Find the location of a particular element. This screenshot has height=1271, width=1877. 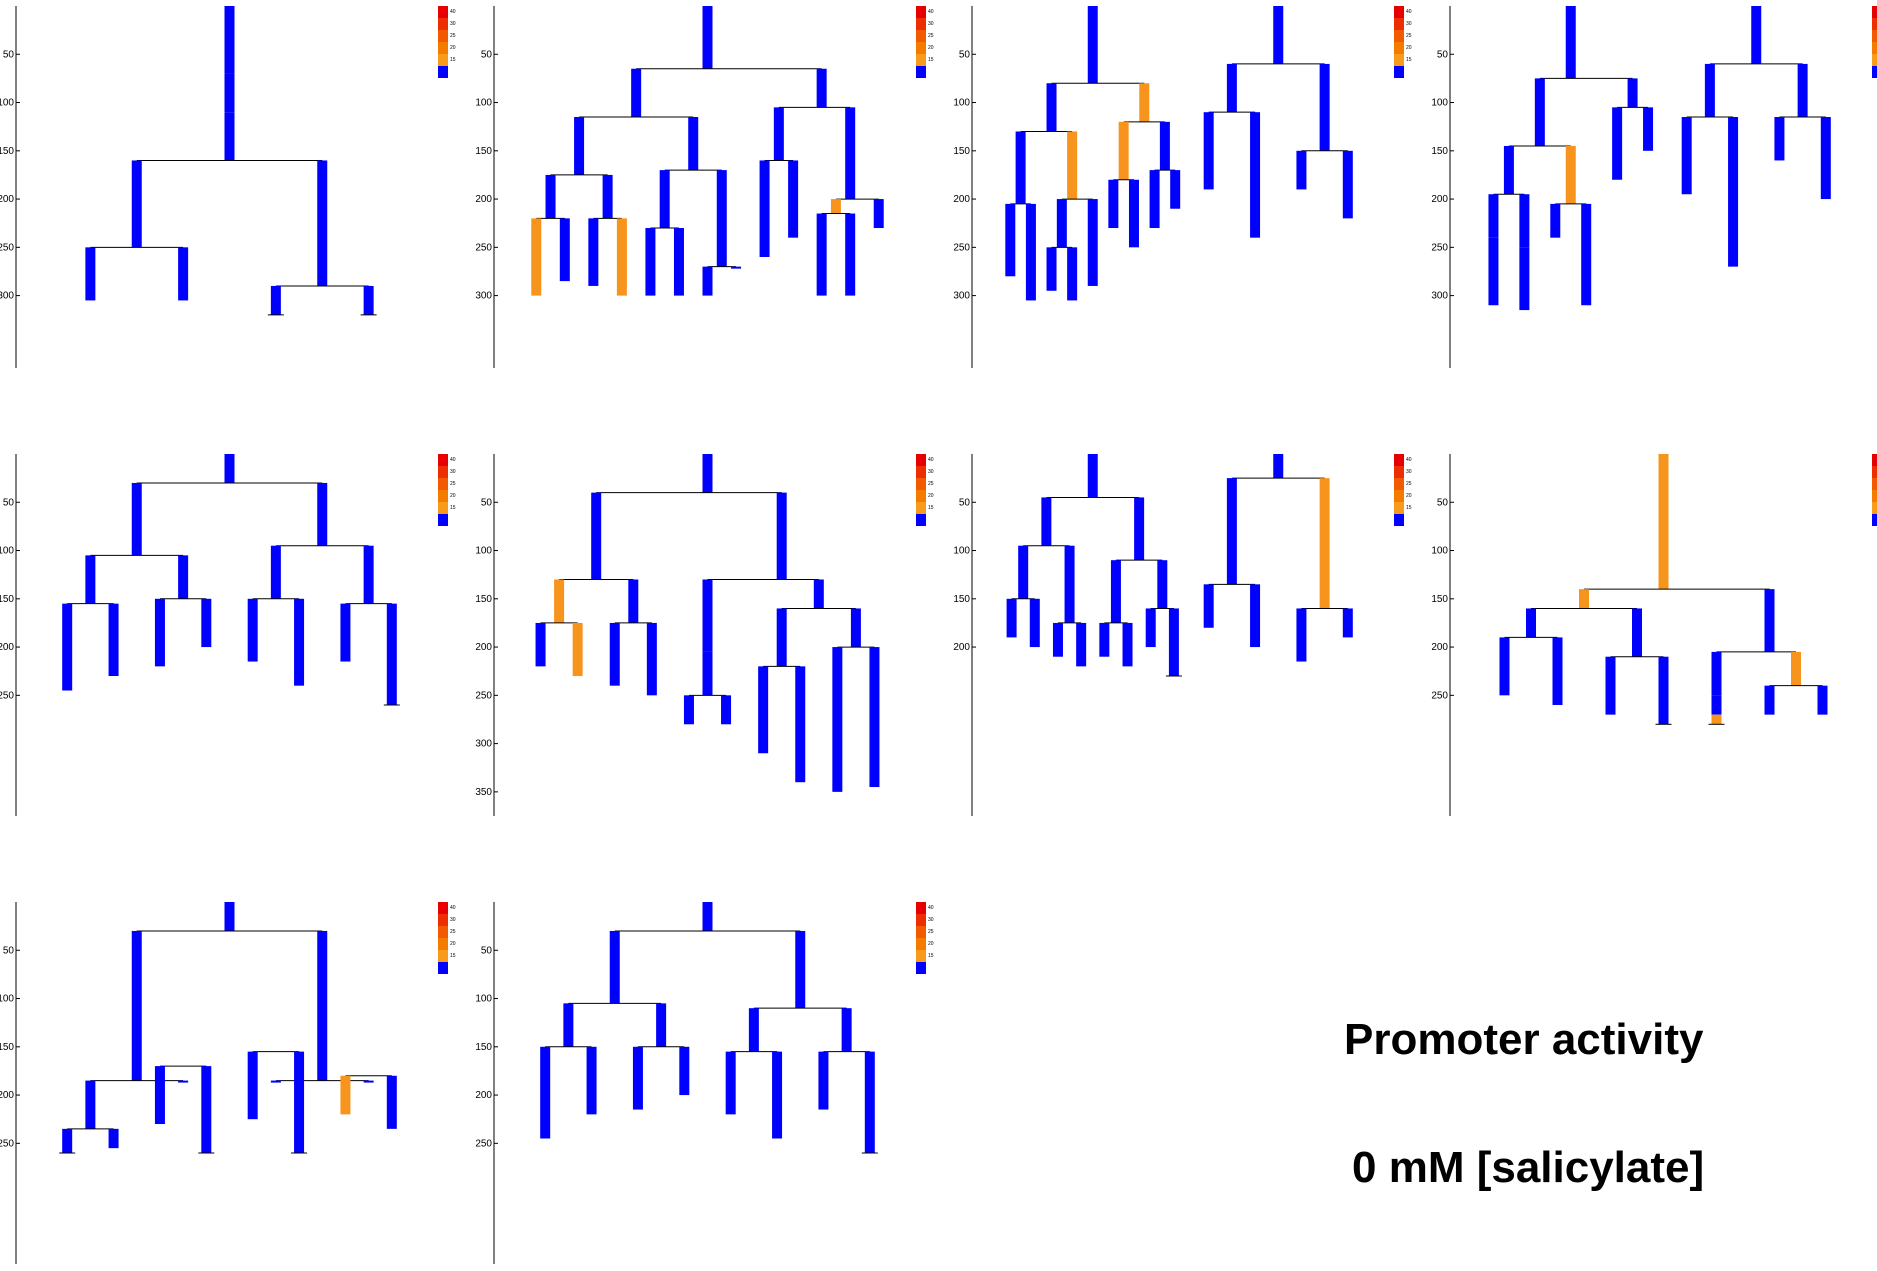

y-tick-label: 350 is located at coordinates (483, 792).